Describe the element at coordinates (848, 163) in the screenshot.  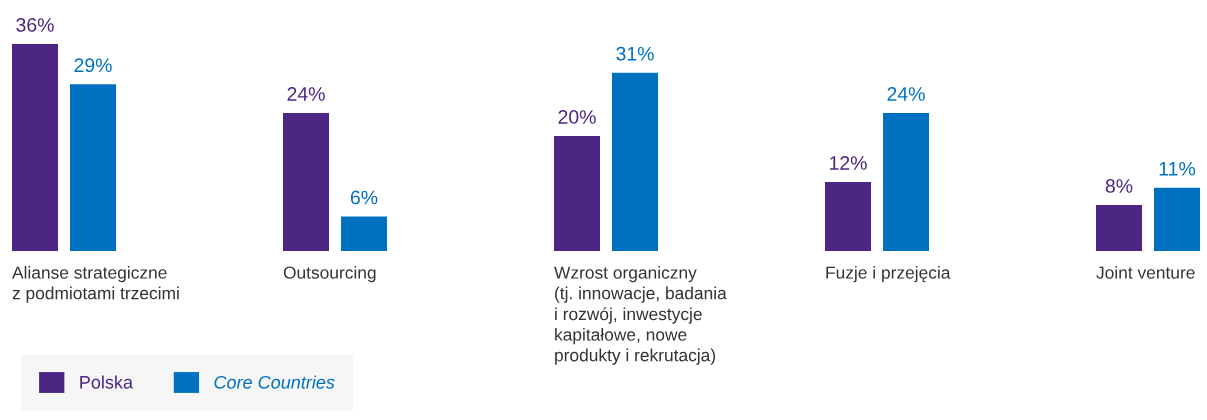
I see `data-label: 12%` at that location.